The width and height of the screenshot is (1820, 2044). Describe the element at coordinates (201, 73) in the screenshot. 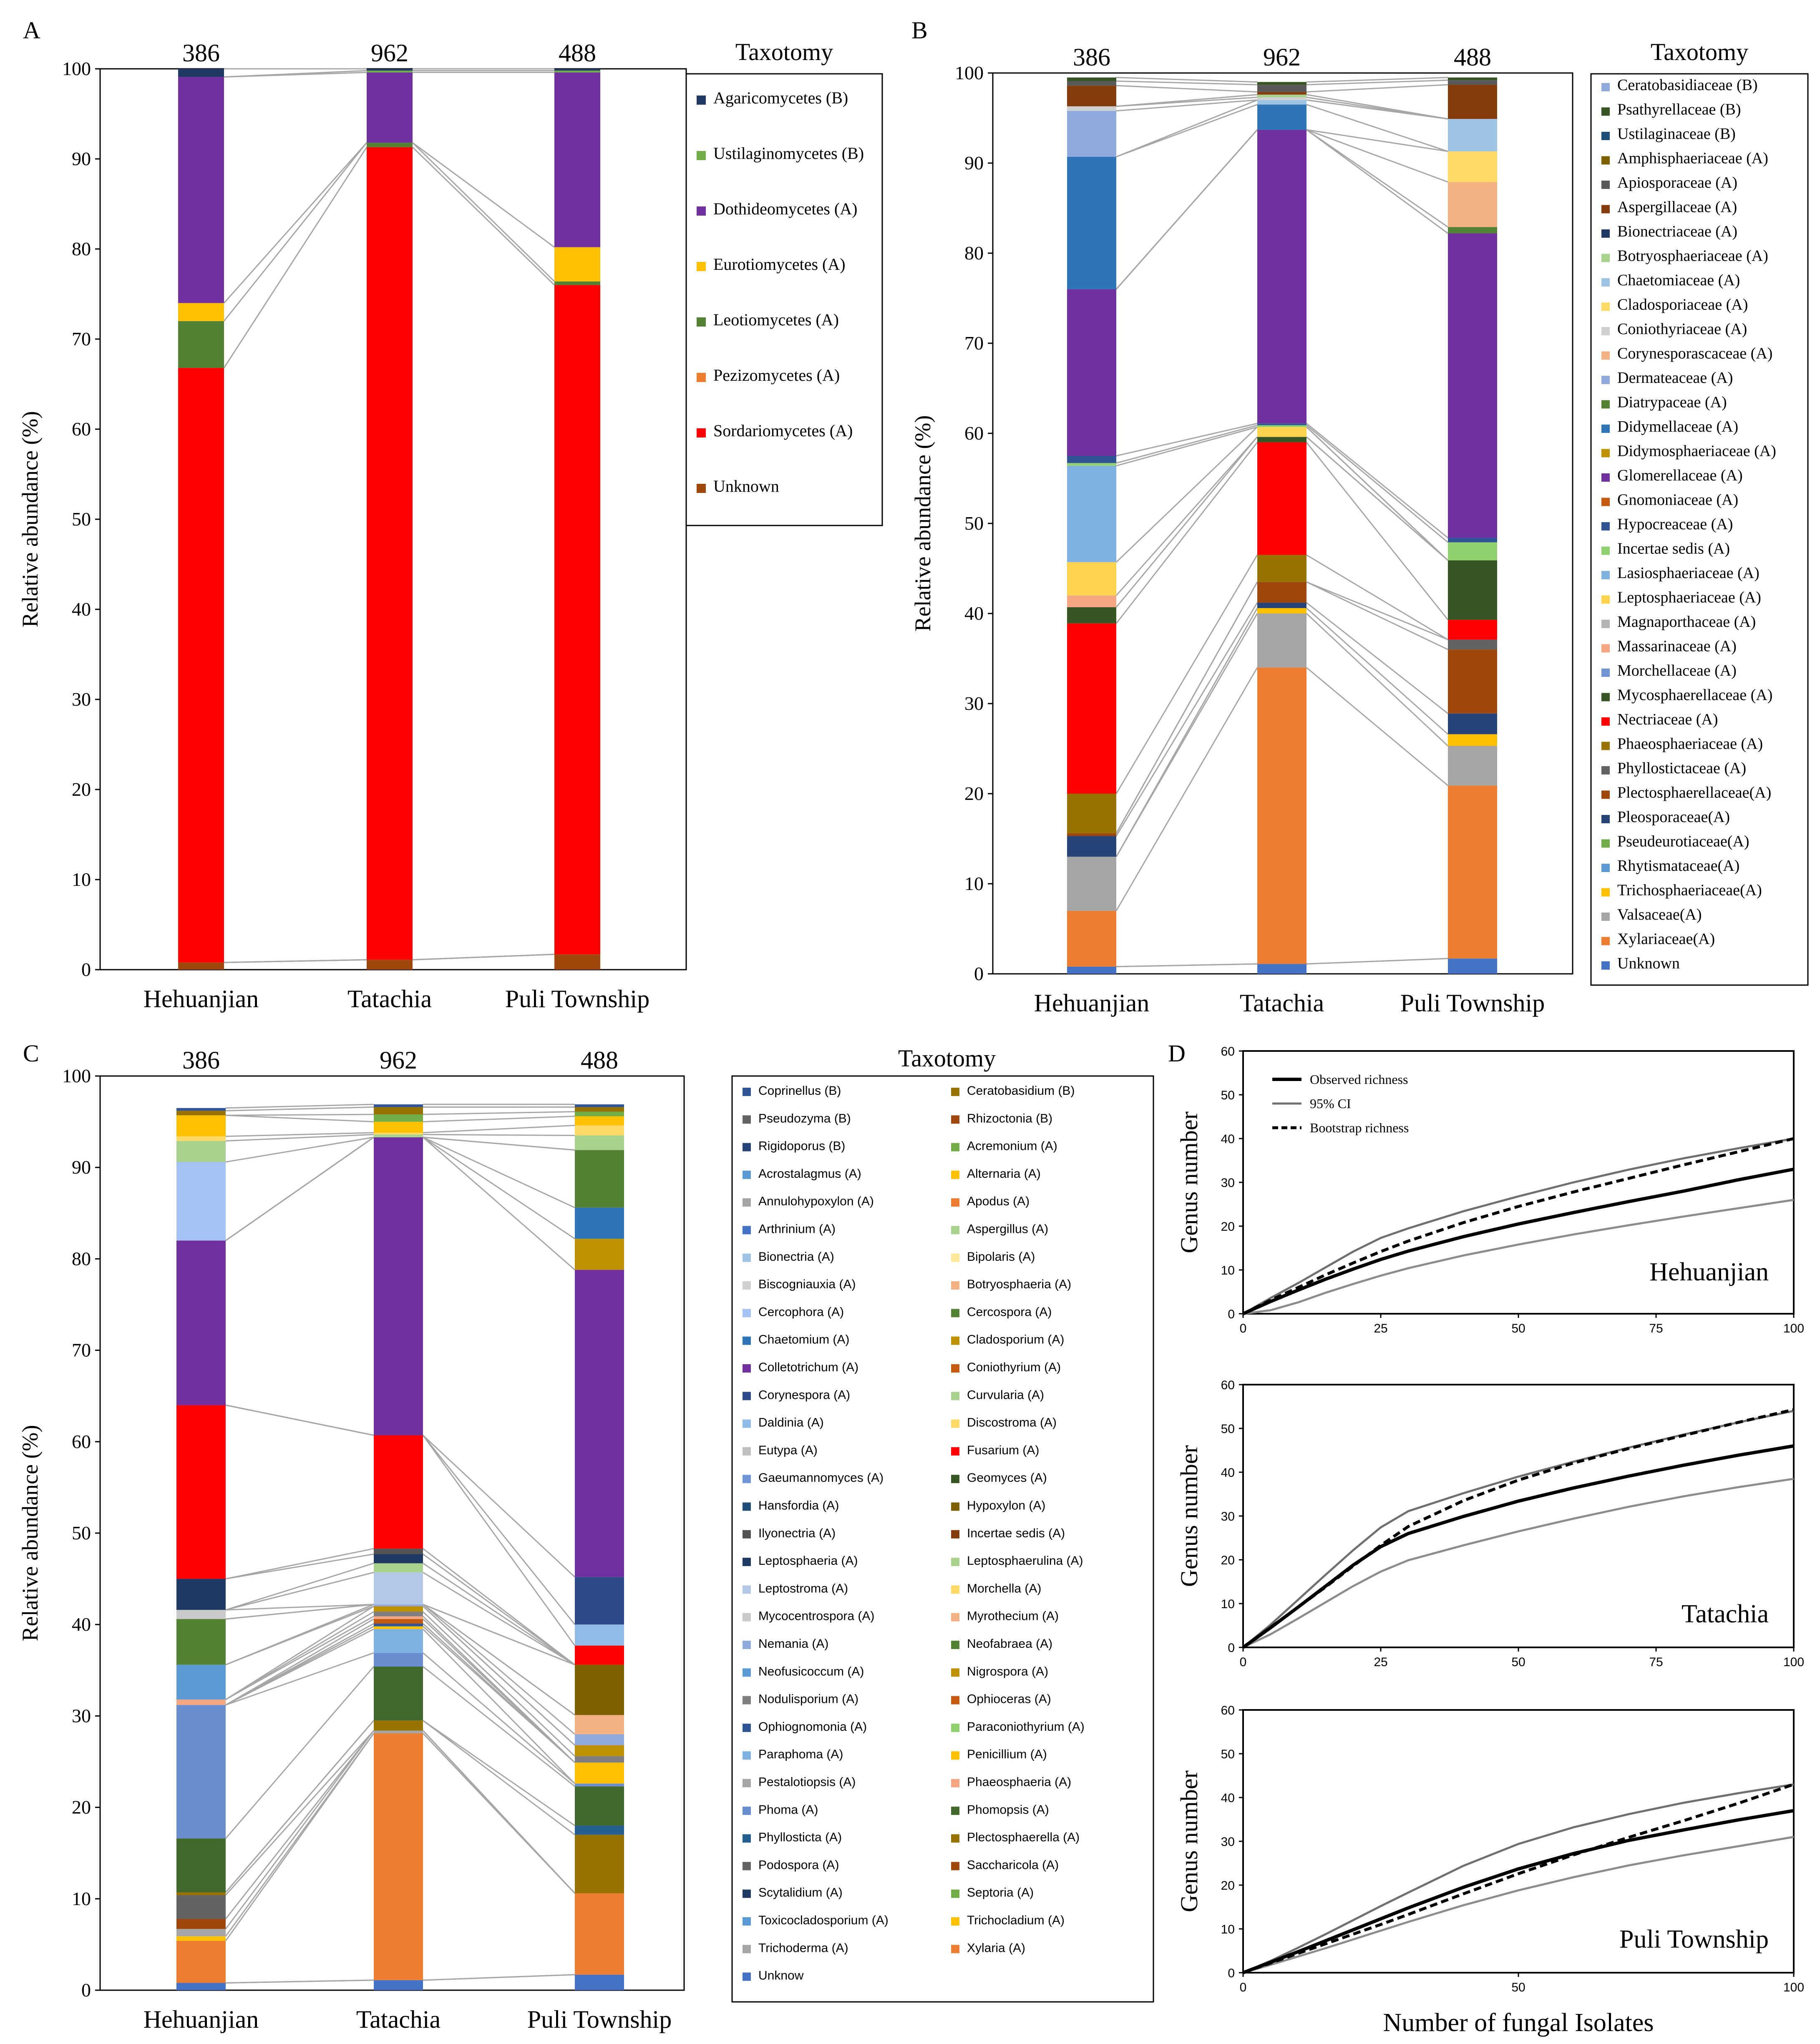

I see `panel-a-segment-agaricomycetes-b` at that location.